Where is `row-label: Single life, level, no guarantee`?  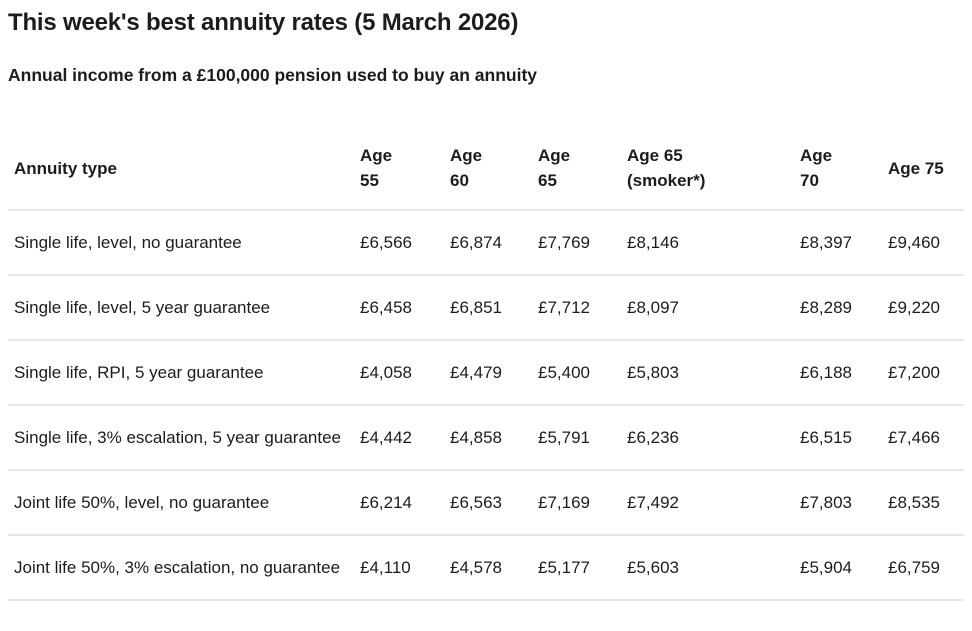
row-label: Single life, level, no guarantee is located at coordinates (184, 243).